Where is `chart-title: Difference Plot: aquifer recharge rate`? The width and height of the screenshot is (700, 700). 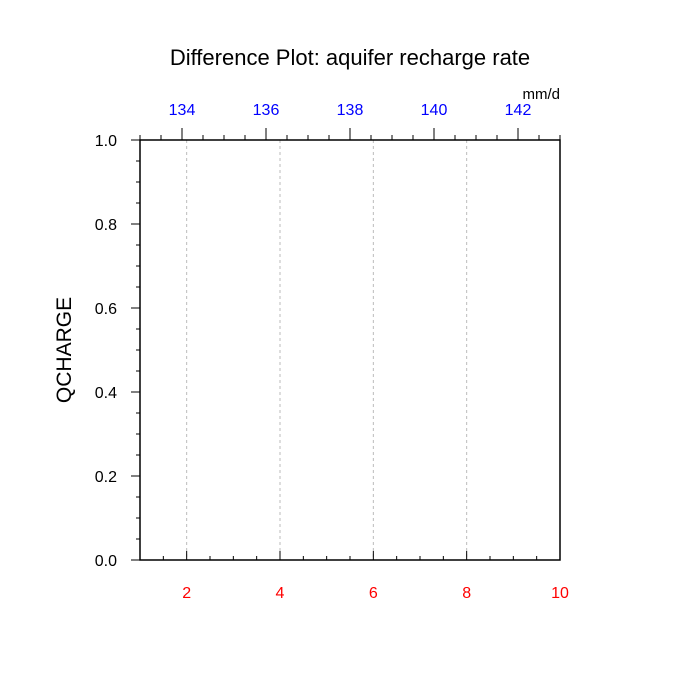
chart-title: Difference Plot: aquifer recharge rate is located at coordinates (350, 57).